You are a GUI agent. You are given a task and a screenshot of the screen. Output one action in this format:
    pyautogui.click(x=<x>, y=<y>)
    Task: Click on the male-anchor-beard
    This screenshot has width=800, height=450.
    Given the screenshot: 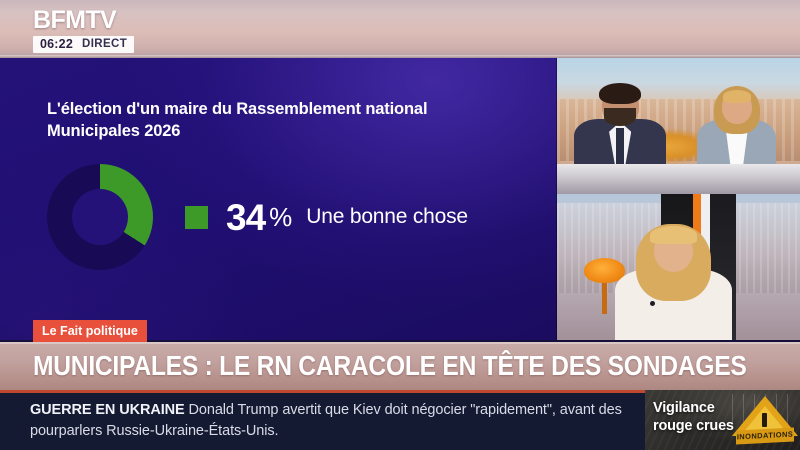 What is the action you would take?
    pyautogui.click(x=620, y=117)
    